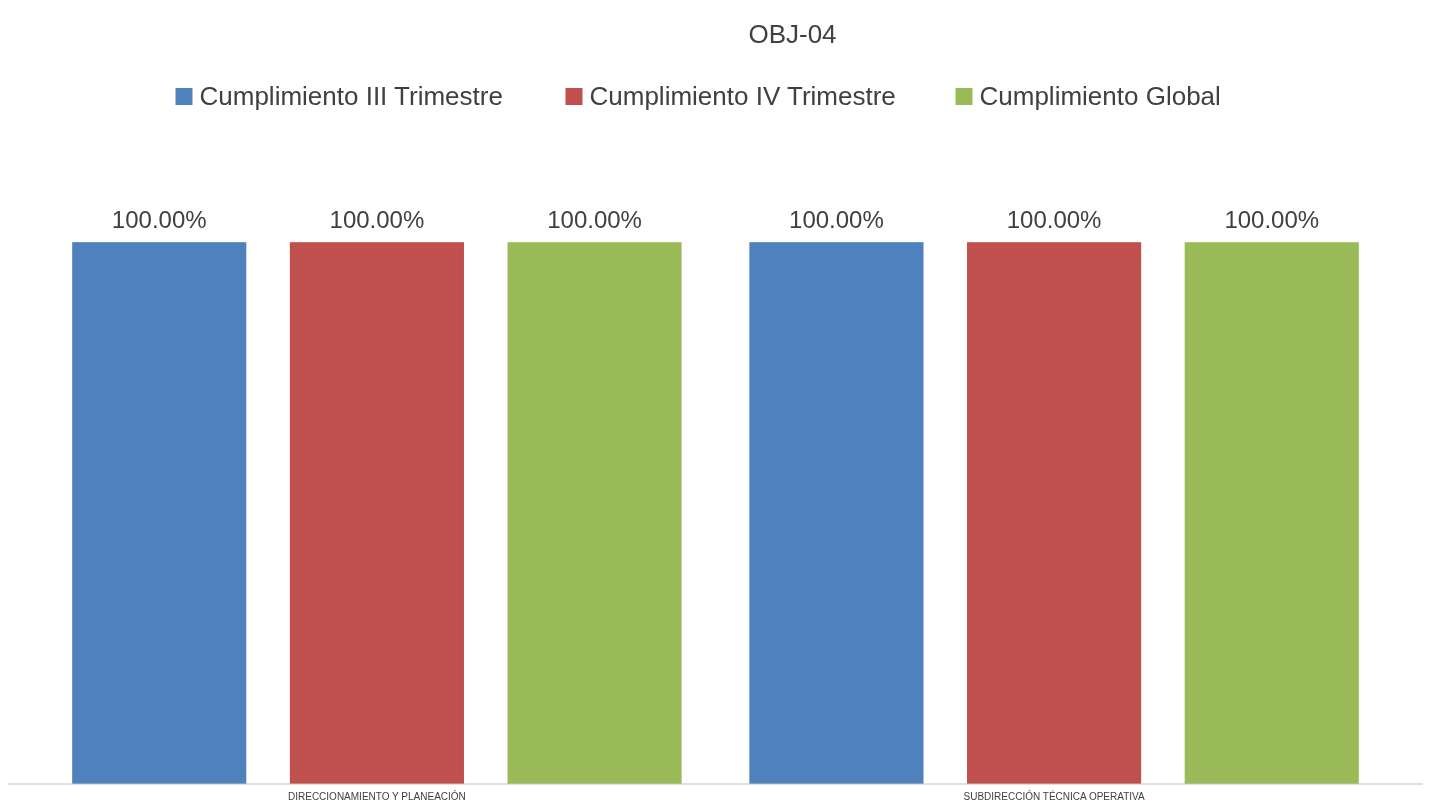 The width and height of the screenshot is (1431, 812). What do you see at coordinates (351, 96) in the screenshot?
I see `legend-label: Cumplimiento III Trimestre` at bounding box center [351, 96].